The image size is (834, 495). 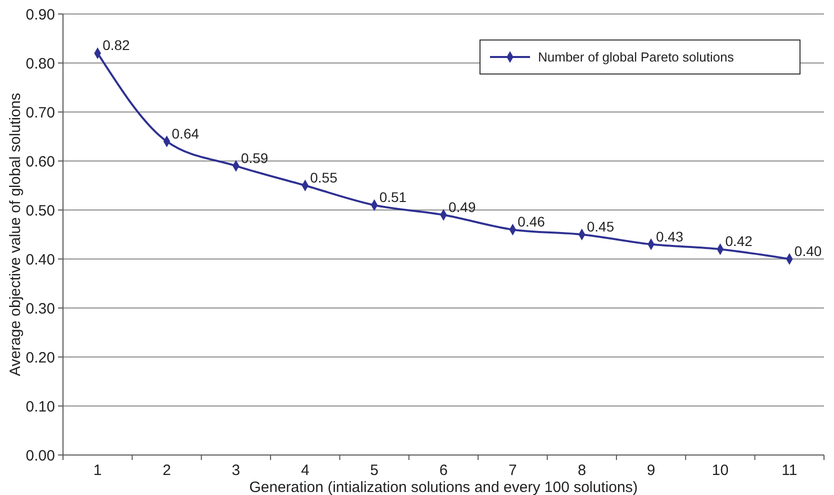 What do you see at coordinates (670, 236) in the screenshot?
I see `data-label: 0.43` at bounding box center [670, 236].